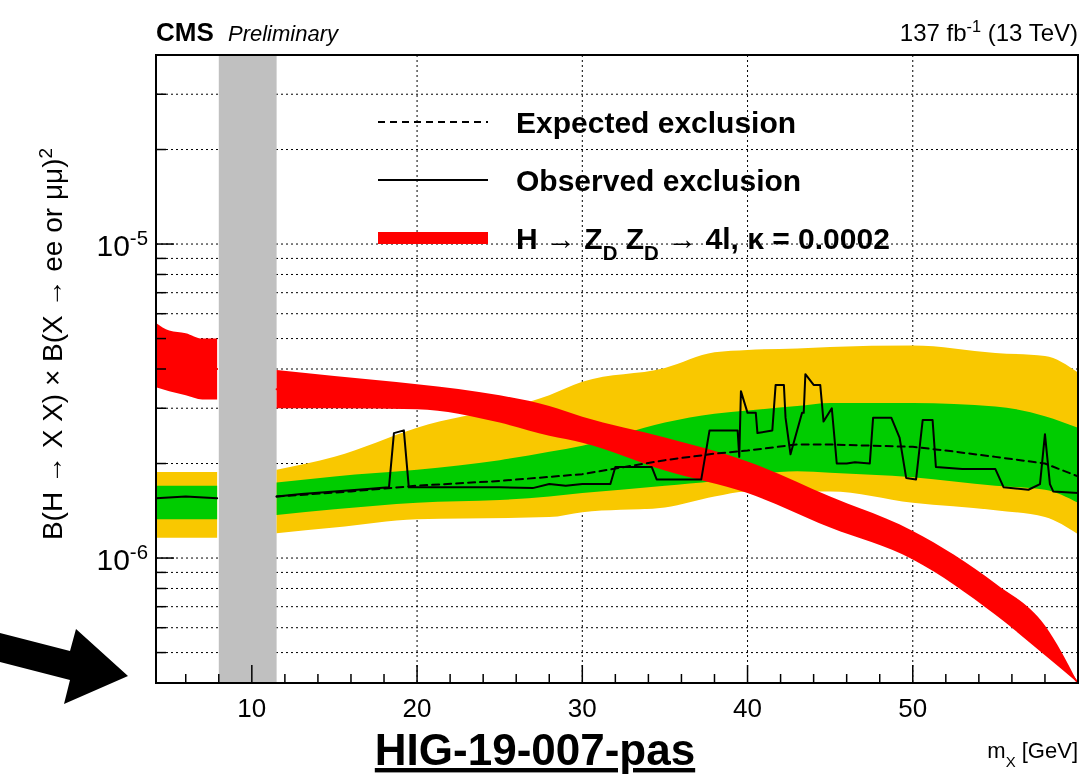  What do you see at coordinates (913, 708) in the screenshot?
I see `x-tick-label: 50` at bounding box center [913, 708].